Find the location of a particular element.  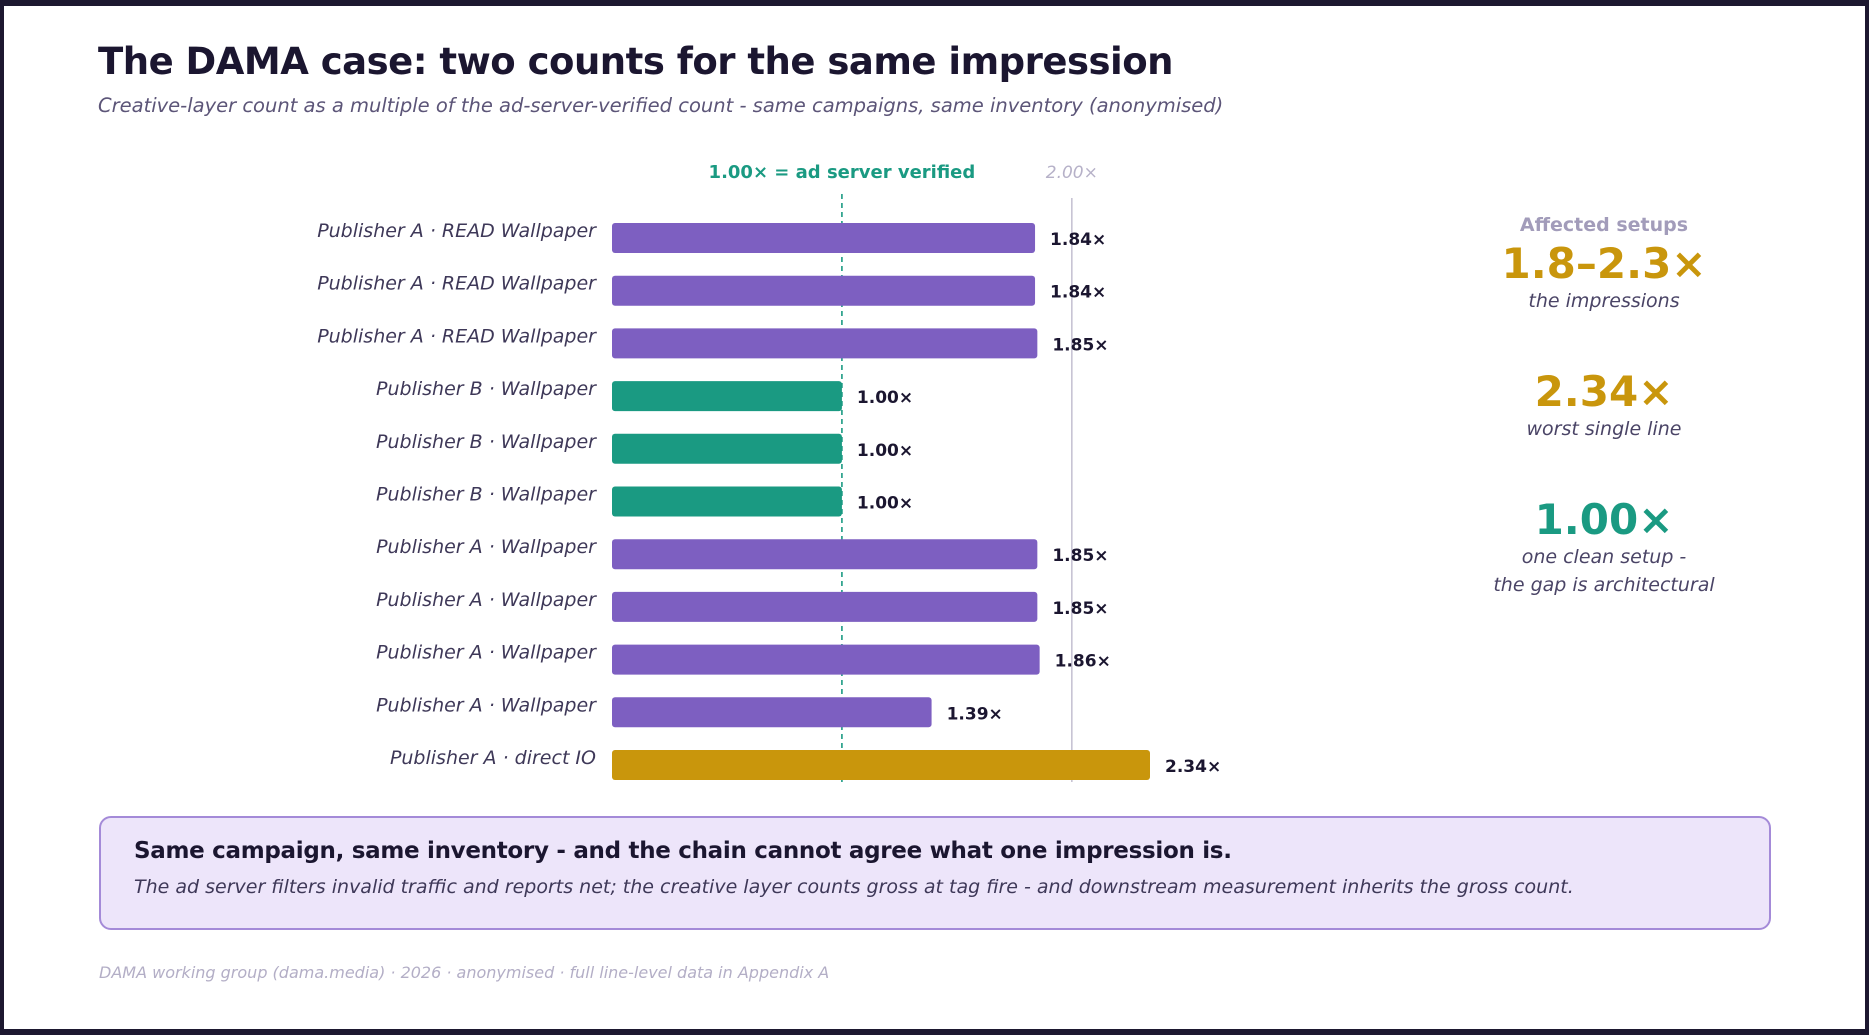

stat-caption: worst single line is located at coordinates (1604, 429).